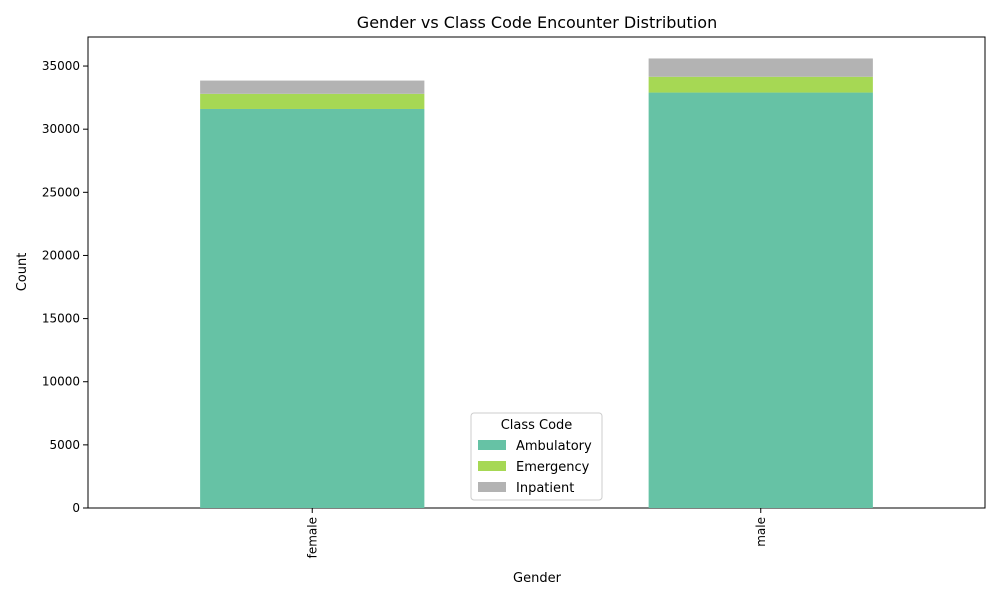 The width and height of the screenshot is (1000, 604). I want to click on y-tick-label: 35000, so click(61, 66).